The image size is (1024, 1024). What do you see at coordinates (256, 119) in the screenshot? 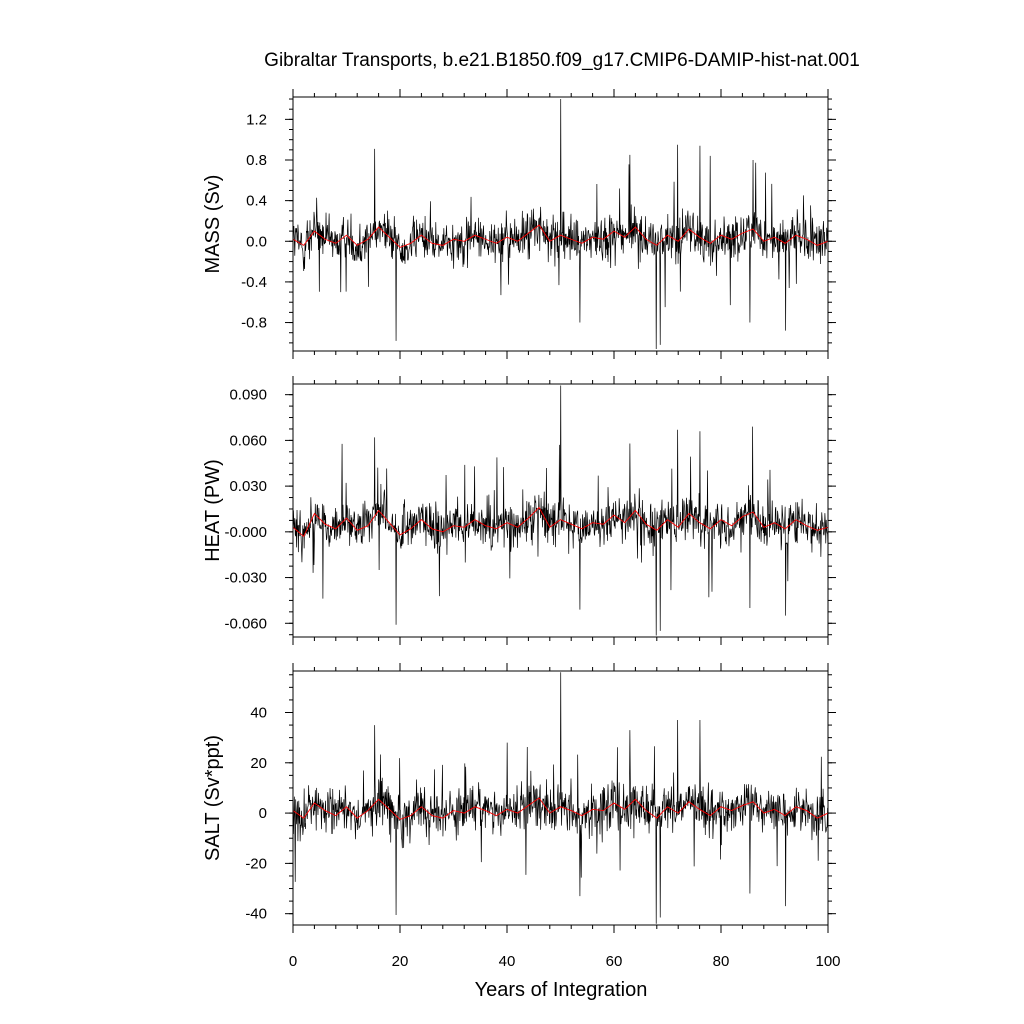
I see `y-tick-label: 1.2` at bounding box center [256, 119].